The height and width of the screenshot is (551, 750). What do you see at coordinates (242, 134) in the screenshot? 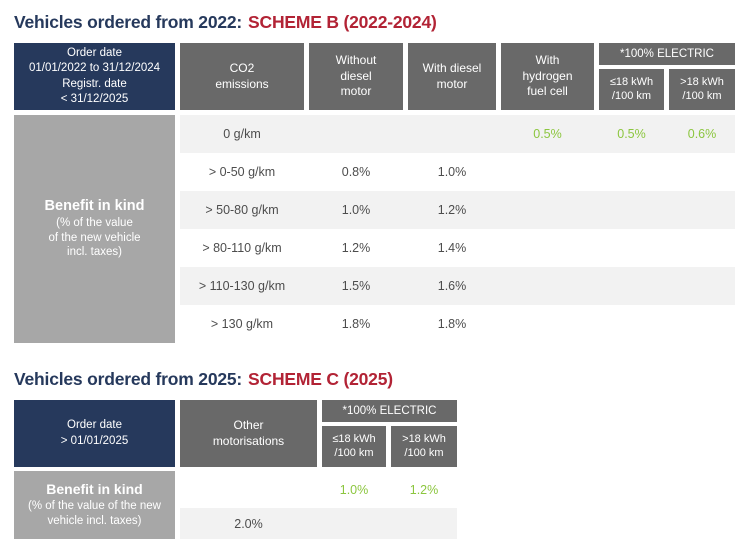
I see `co2-row-label: 0 g/km` at bounding box center [242, 134].